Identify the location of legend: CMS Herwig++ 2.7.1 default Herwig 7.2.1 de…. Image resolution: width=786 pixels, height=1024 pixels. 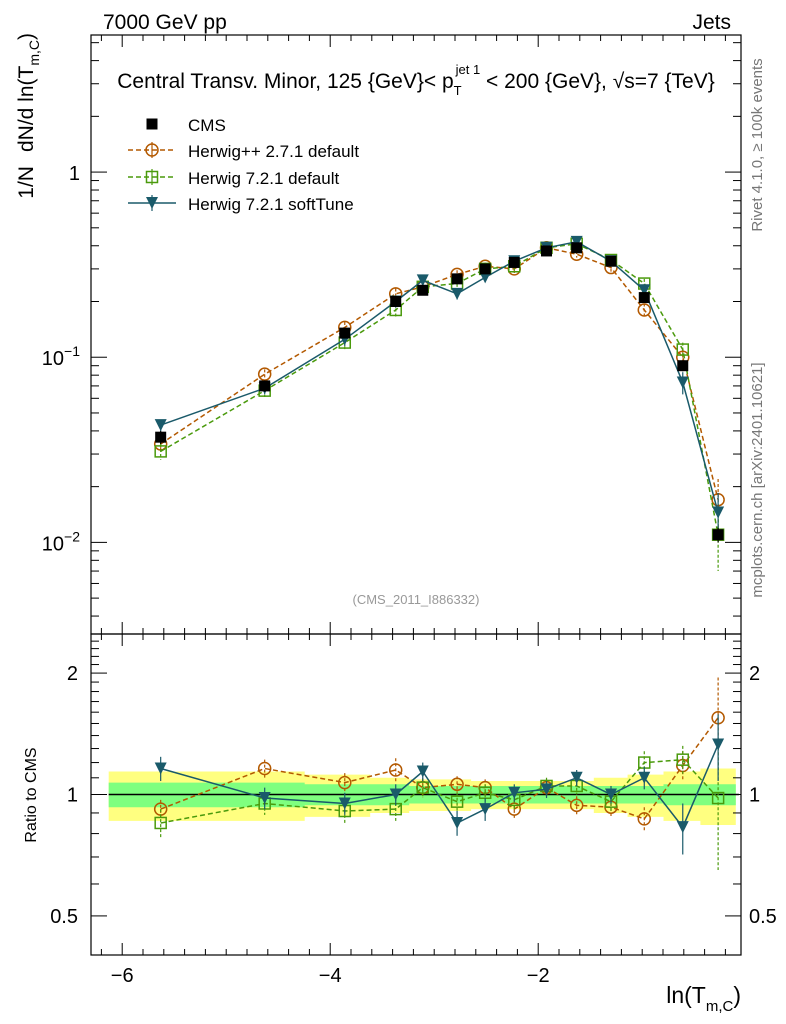
(243, 165).